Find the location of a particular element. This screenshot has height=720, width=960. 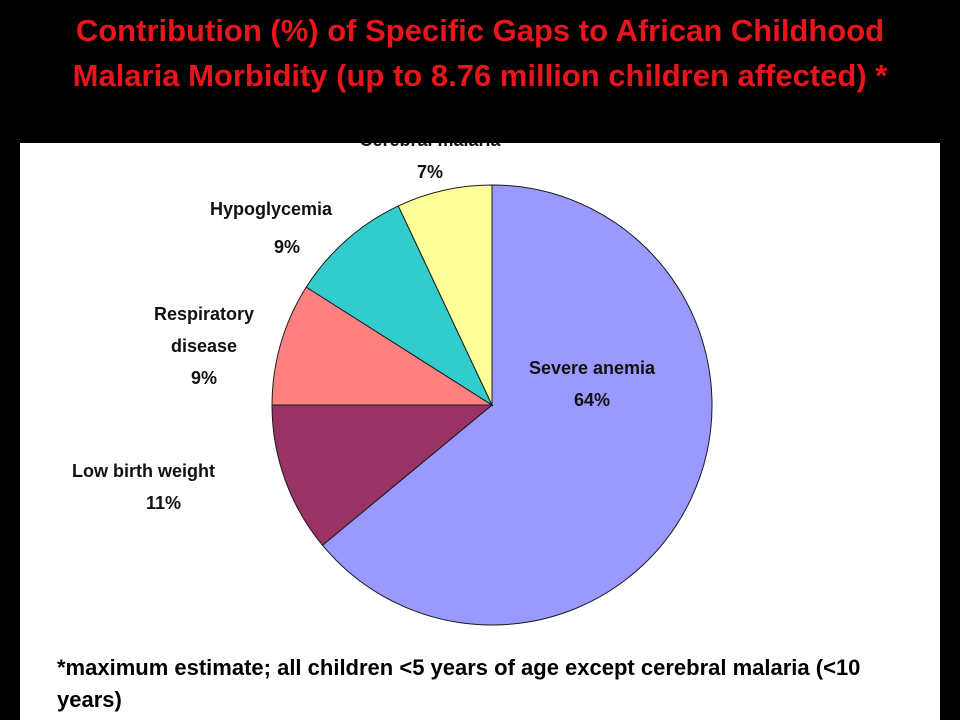

right-frame is located at coordinates (950, 360).